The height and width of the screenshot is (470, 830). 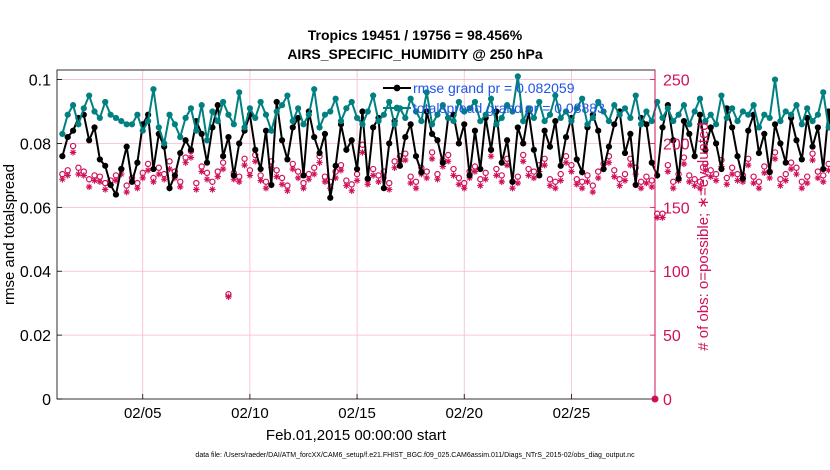 What do you see at coordinates (9, 234) in the screenshot?
I see `y-left-axis-label: rmse and totalspread` at bounding box center [9, 234].